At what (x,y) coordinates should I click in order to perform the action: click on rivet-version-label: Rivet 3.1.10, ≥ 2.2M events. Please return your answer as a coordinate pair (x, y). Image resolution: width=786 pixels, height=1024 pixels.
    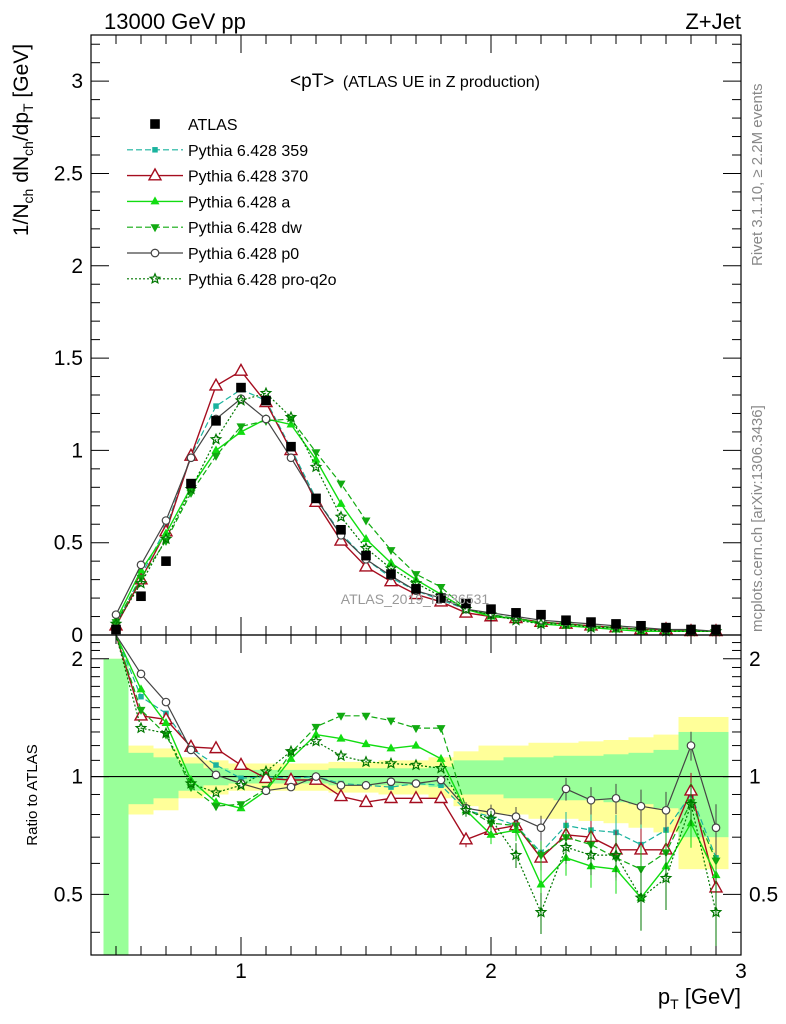
    Looking at the image, I should click on (757, 175).